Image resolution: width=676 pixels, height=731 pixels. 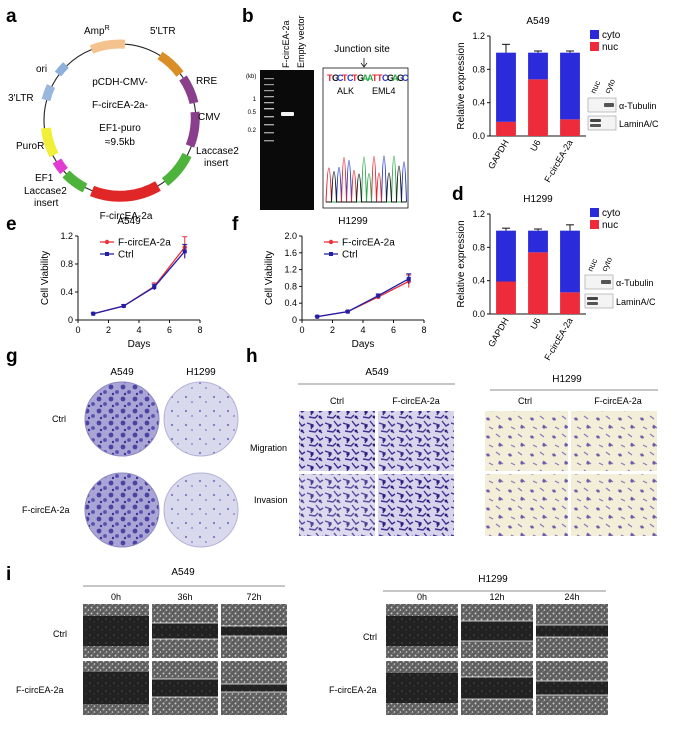 I want to click on transwell-h1299-col-ctrl: Ctrl, so click(x=525, y=401).